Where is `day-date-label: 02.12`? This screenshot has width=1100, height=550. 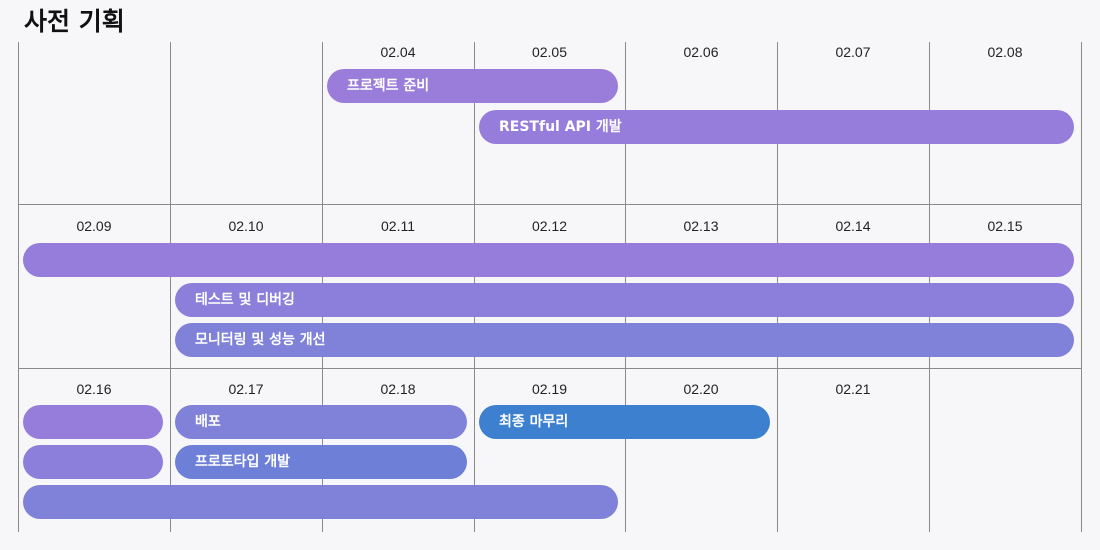
day-date-label: 02.12 is located at coordinates (549, 226).